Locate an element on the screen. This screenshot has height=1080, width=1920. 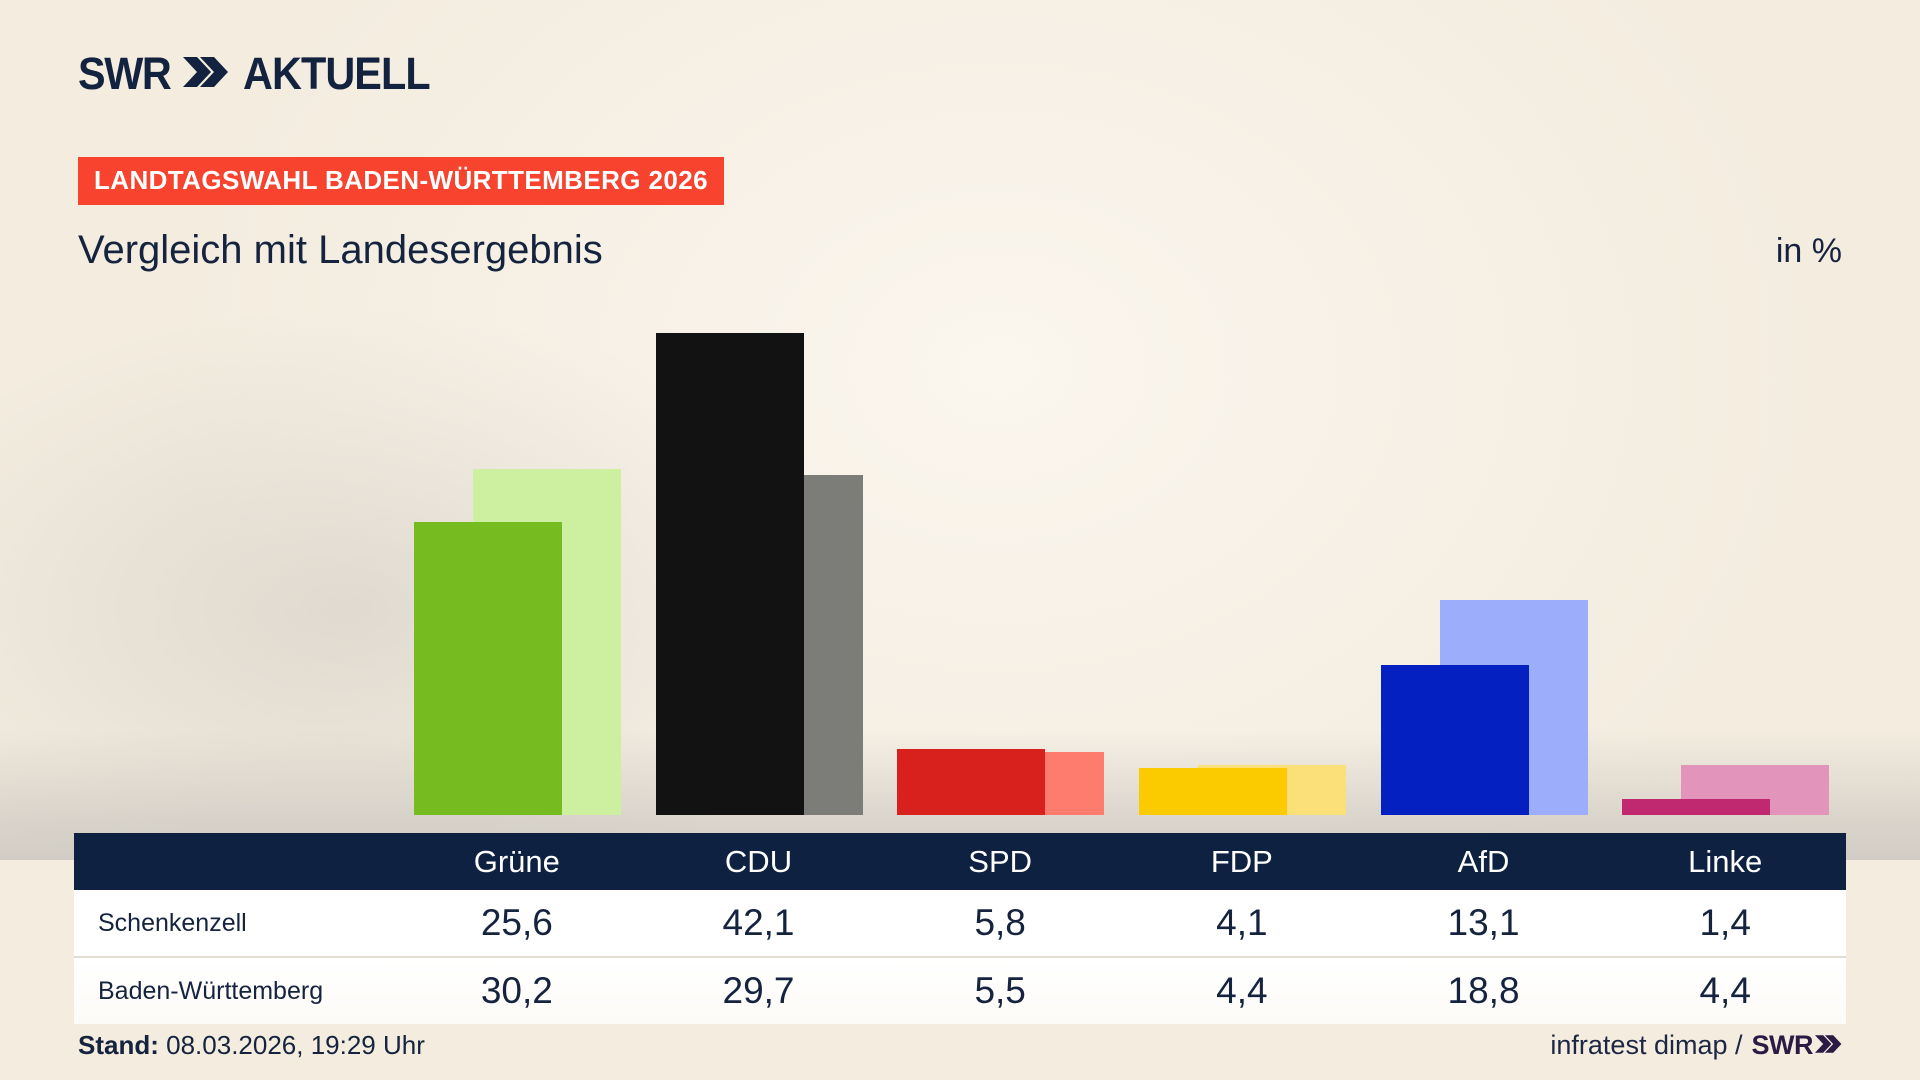
bar-cdu-schenkenzell is located at coordinates (729, 573).